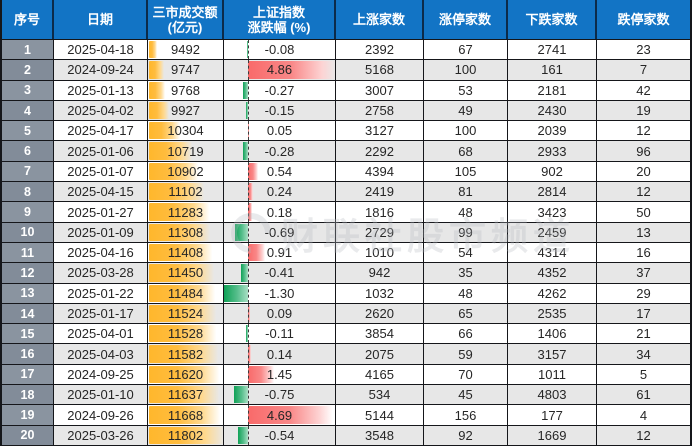  What do you see at coordinates (186, 293) in the screenshot?
I see `cell-turnover: 11484` at bounding box center [186, 293].